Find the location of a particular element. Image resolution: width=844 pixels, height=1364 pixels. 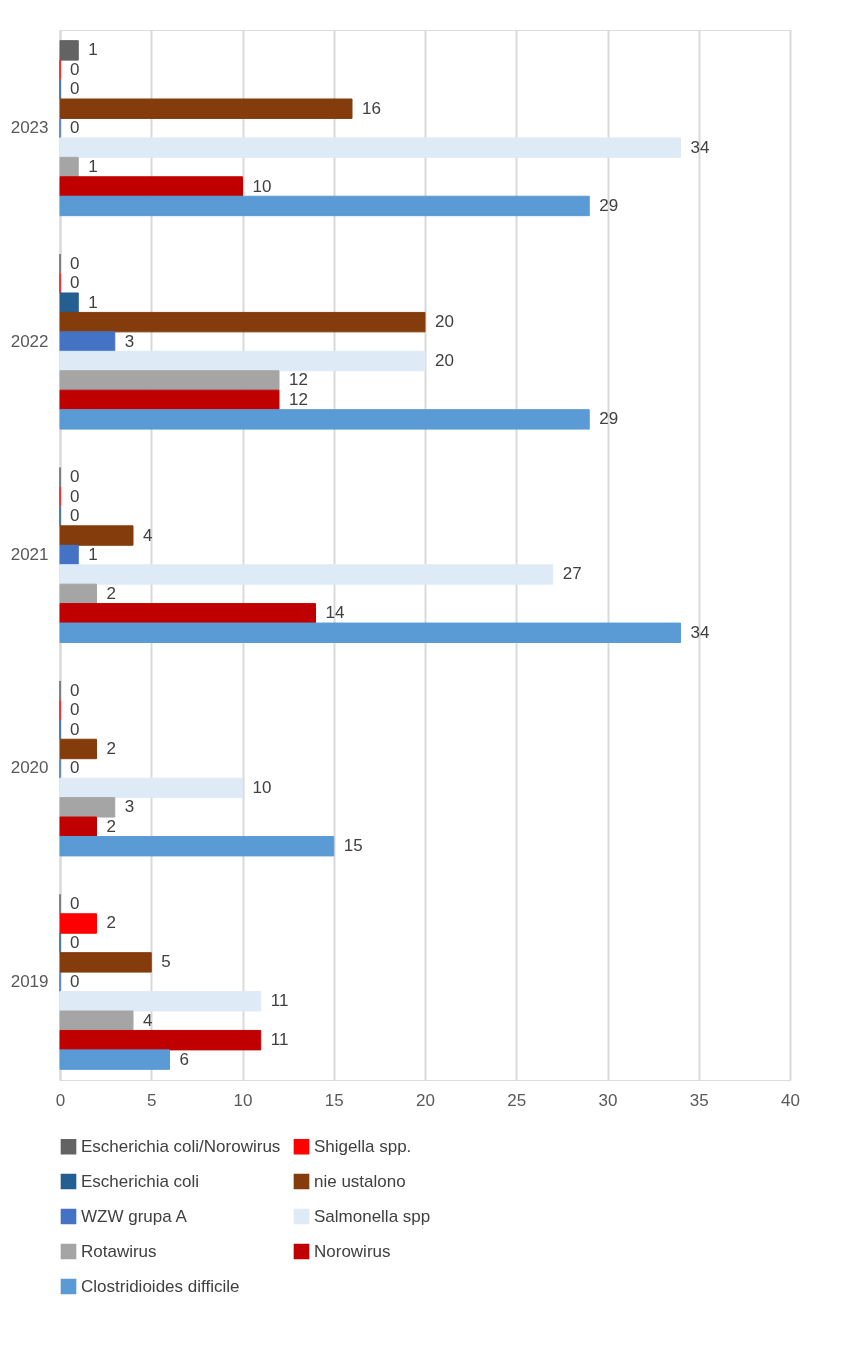

legend-label: nie ustalono is located at coordinates (360, 1181).